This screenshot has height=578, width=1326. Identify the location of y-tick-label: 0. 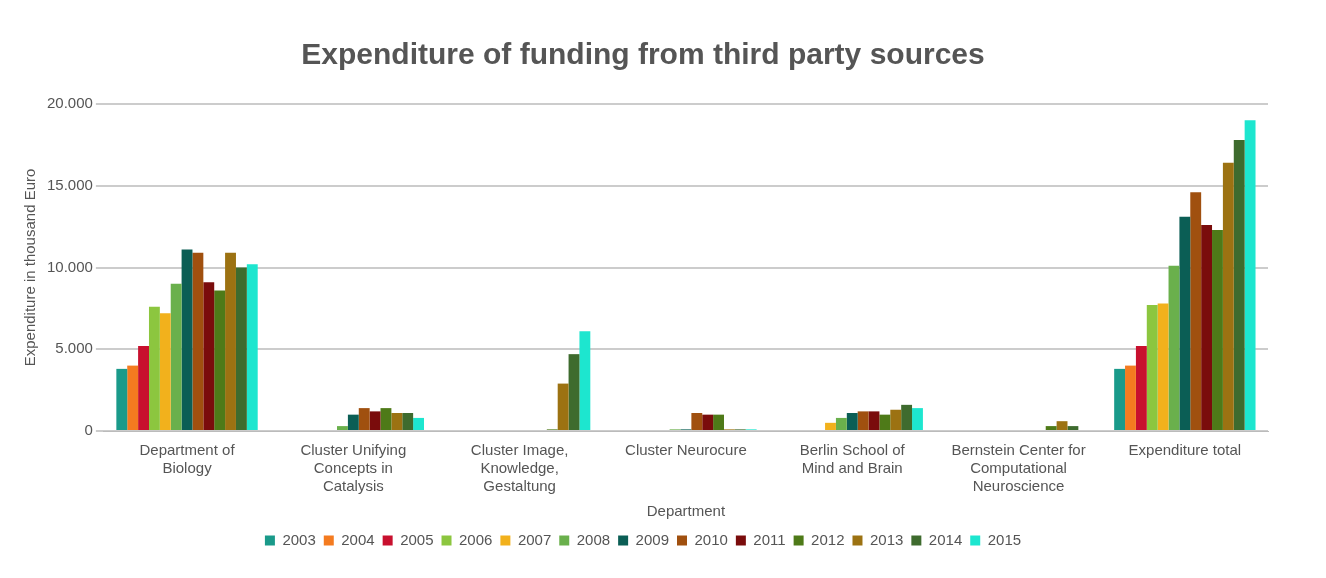
(88, 430).